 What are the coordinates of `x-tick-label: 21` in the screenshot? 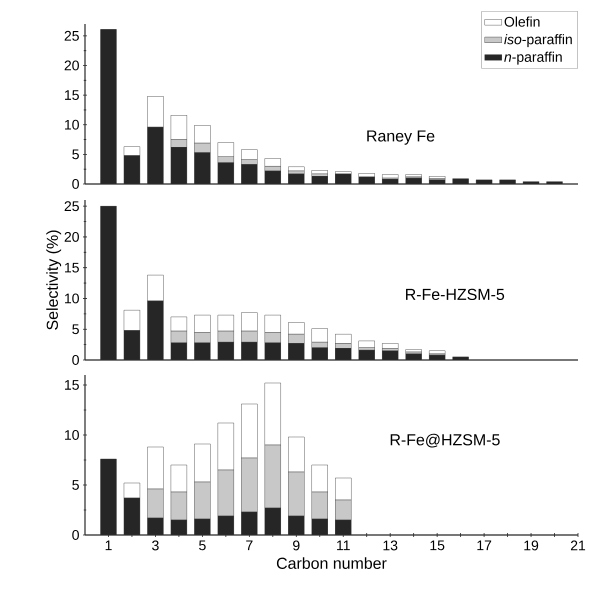 It's located at (578, 545).